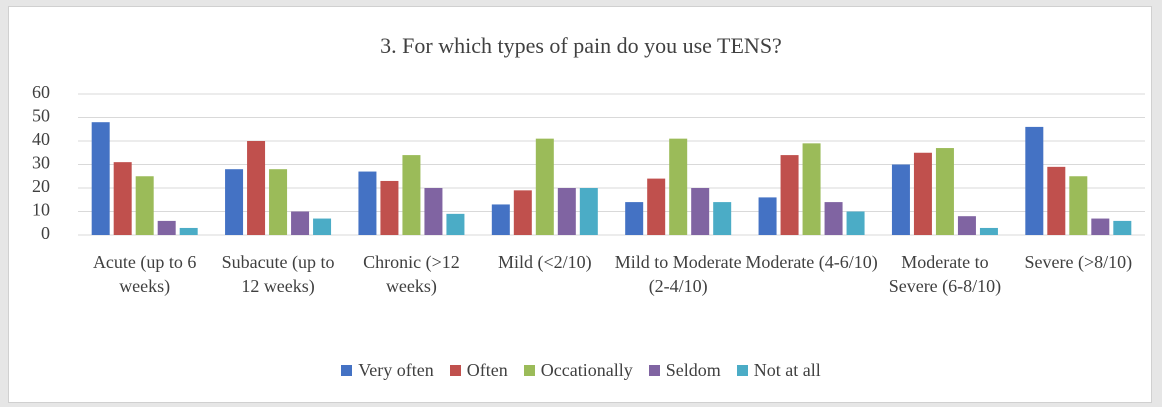 This screenshot has height=407, width=1162. What do you see at coordinates (278, 274) in the screenshot?
I see `x-tick-label: Subacute (up to 12 weeks)` at bounding box center [278, 274].